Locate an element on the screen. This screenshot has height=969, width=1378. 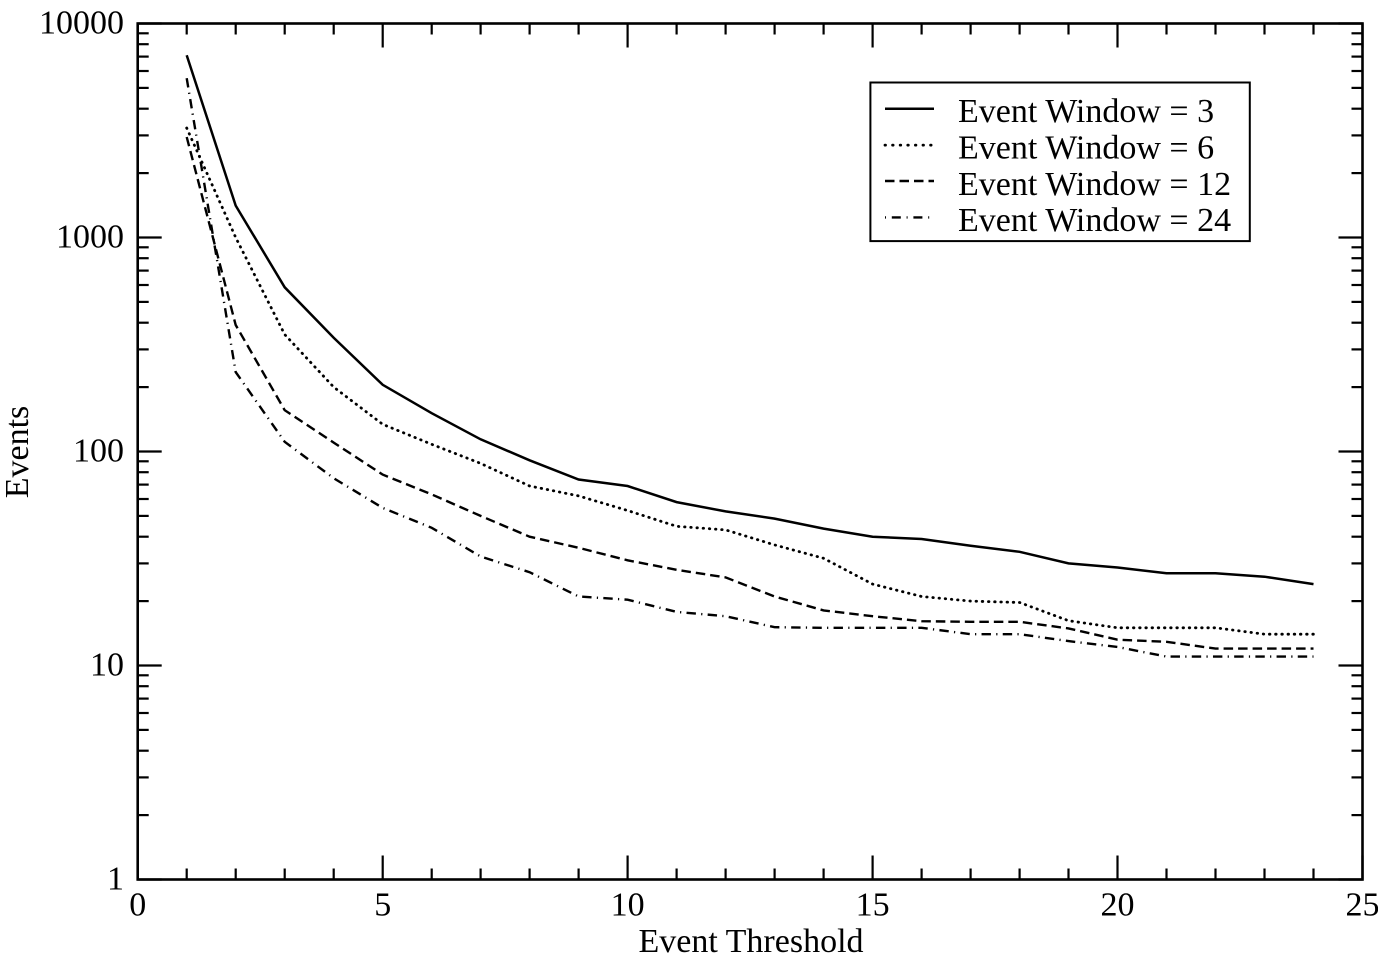
svg-text: 1000 is located at coordinates (90, 237).